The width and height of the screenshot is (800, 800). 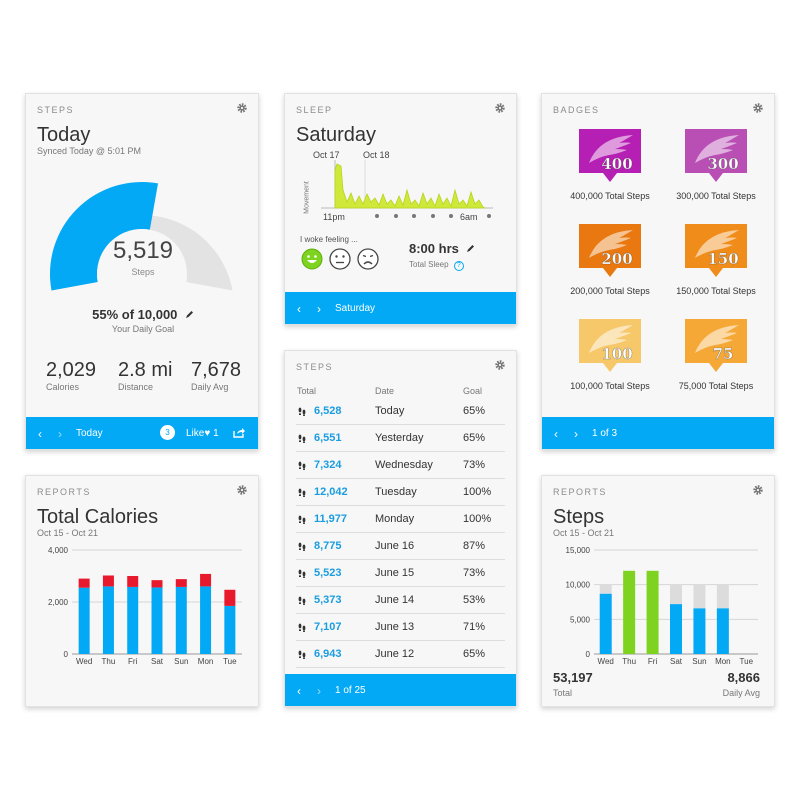 What do you see at coordinates (334, 217) in the screenshot?
I see `sleep-start-time: 11pm` at bounding box center [334, 217].